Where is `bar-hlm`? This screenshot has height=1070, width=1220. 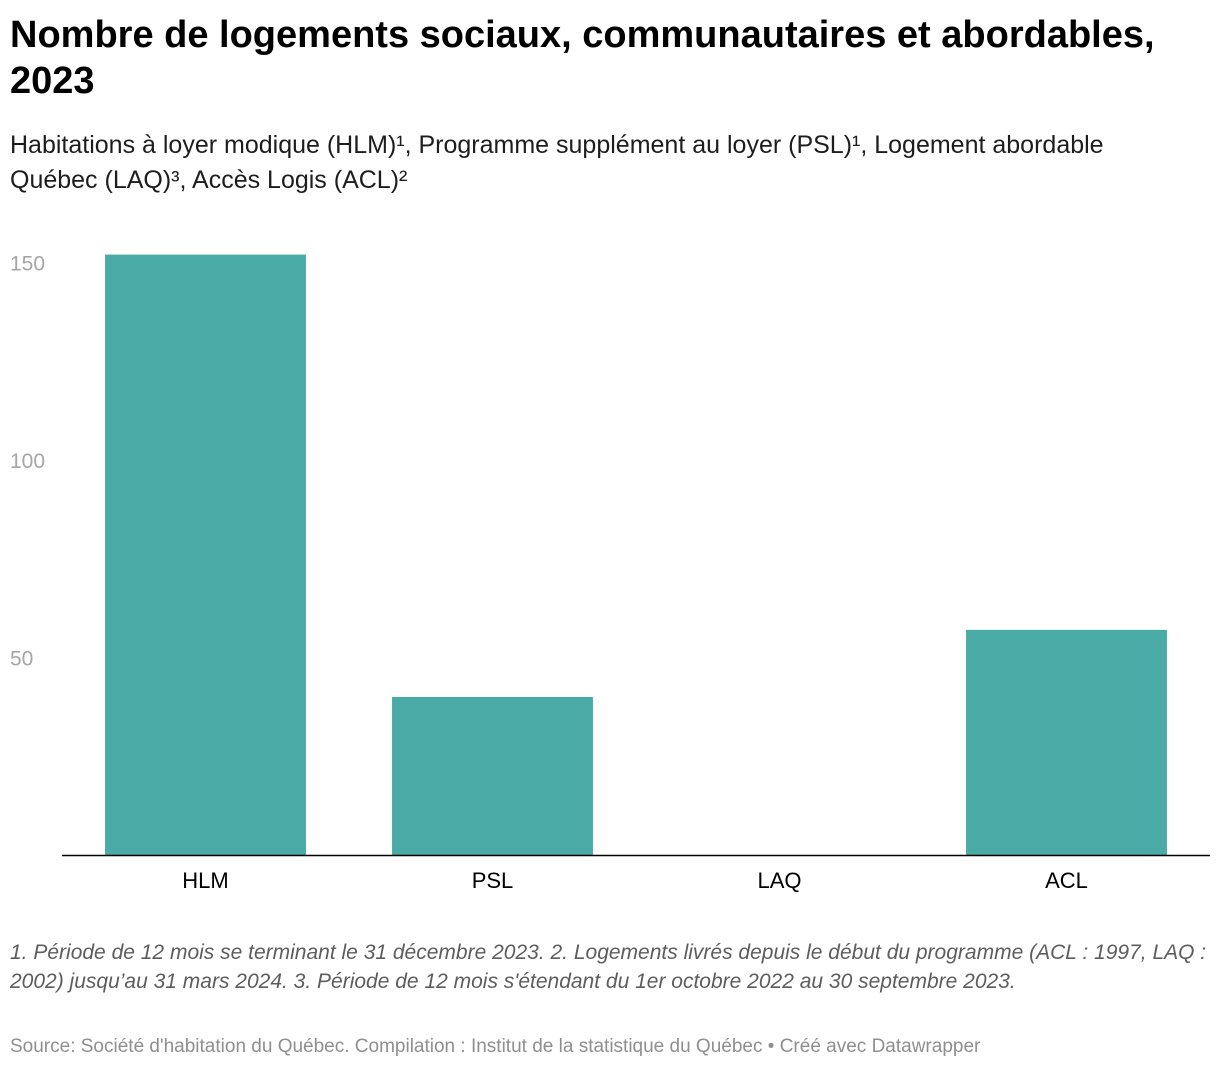 bar-hlm is located at coordinates (205, 555).